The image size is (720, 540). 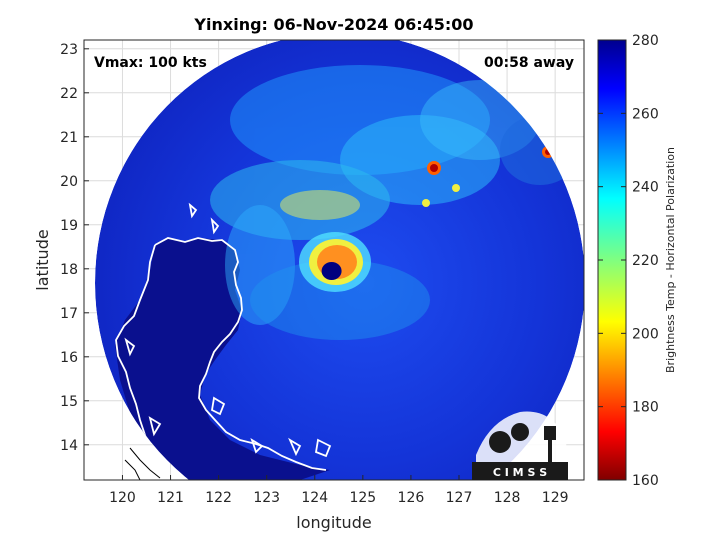 What do you see at coordinates (628, 261) in the screenshot?
I see `colorbar-ticks: 280 260 240 220 200 180 160` at bounding box center [628, 261].